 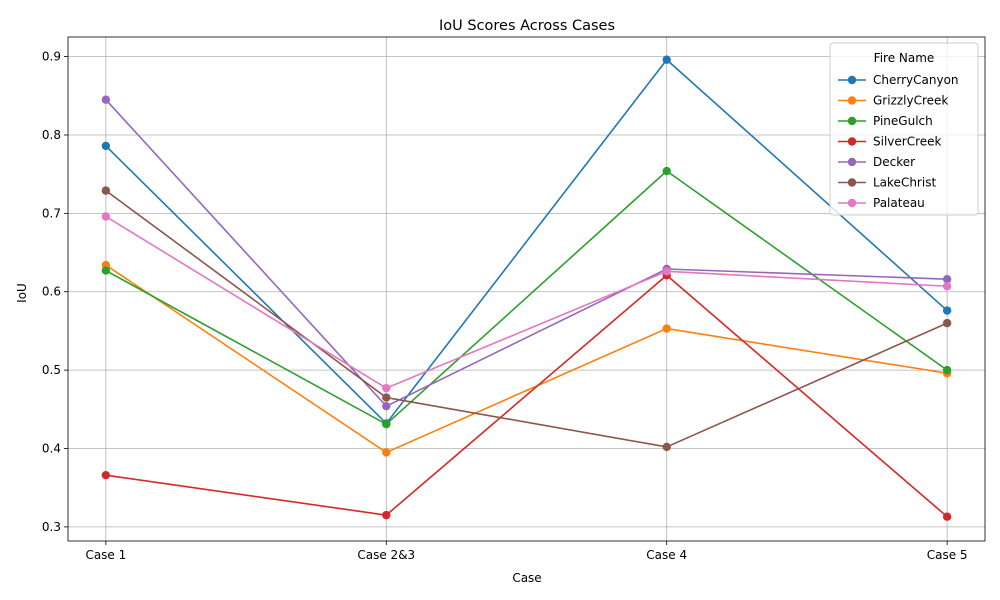 I want to click on legend-box, so click(x=904, y=129).